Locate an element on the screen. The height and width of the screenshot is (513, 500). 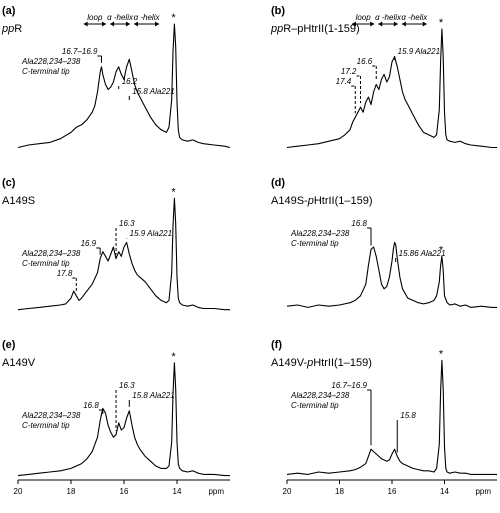
panel-a-annotation: 16.2 is located at coordinates (130, 81).